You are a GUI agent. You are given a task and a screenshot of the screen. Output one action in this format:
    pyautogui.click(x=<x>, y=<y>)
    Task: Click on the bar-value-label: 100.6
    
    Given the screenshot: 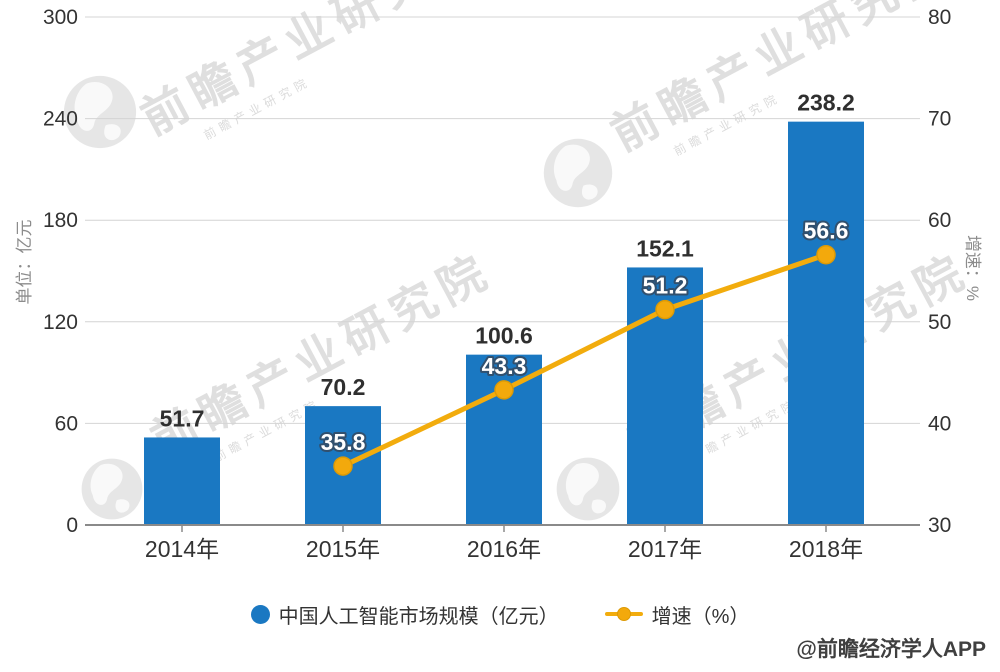 What is the action you would take?
    pyautogui.click(x=504, y=336)
    